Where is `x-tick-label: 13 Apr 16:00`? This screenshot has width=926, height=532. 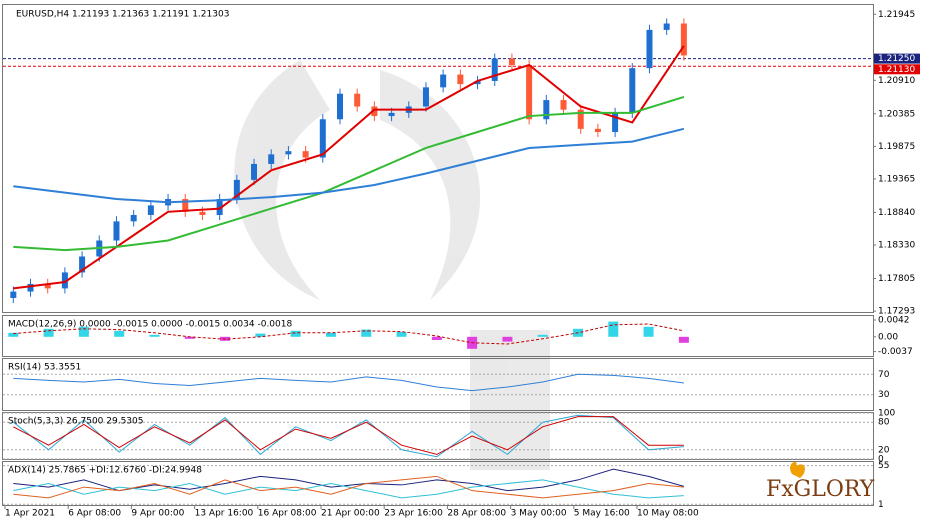
x-tick-label: 13 Apr 16:00 is located at coordinates (224, 514).